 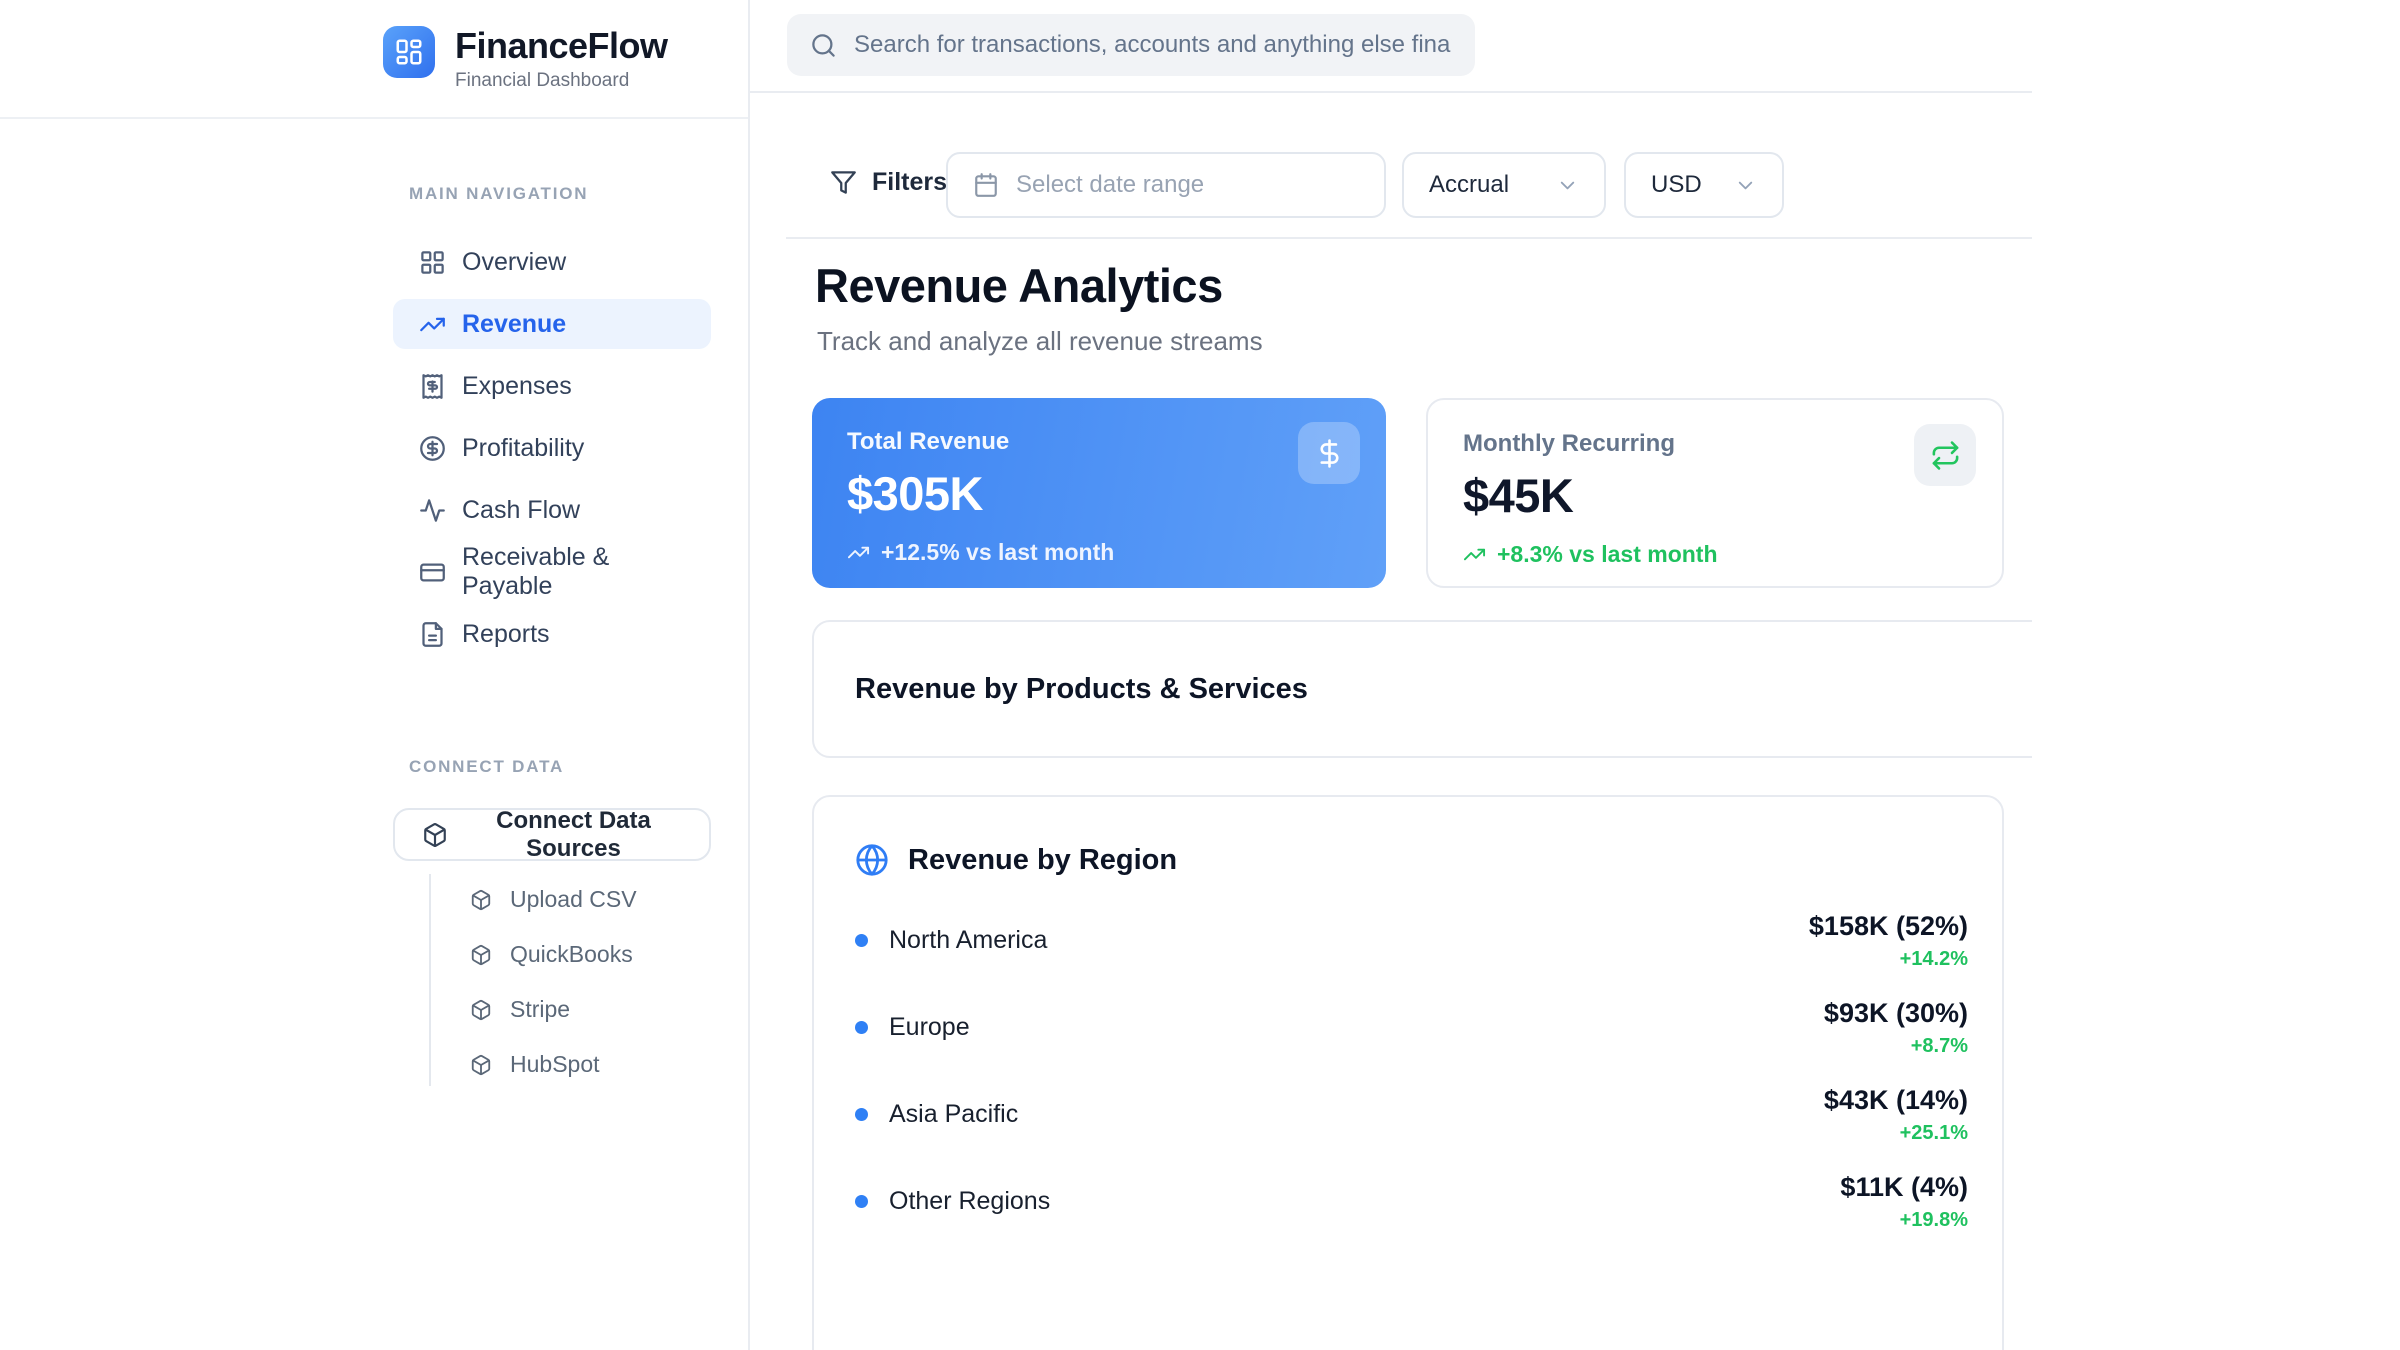 What do you see at coordinates (432, 386) in the screenshot?
I see `receipt-icon` at bounding box center [432, 386].